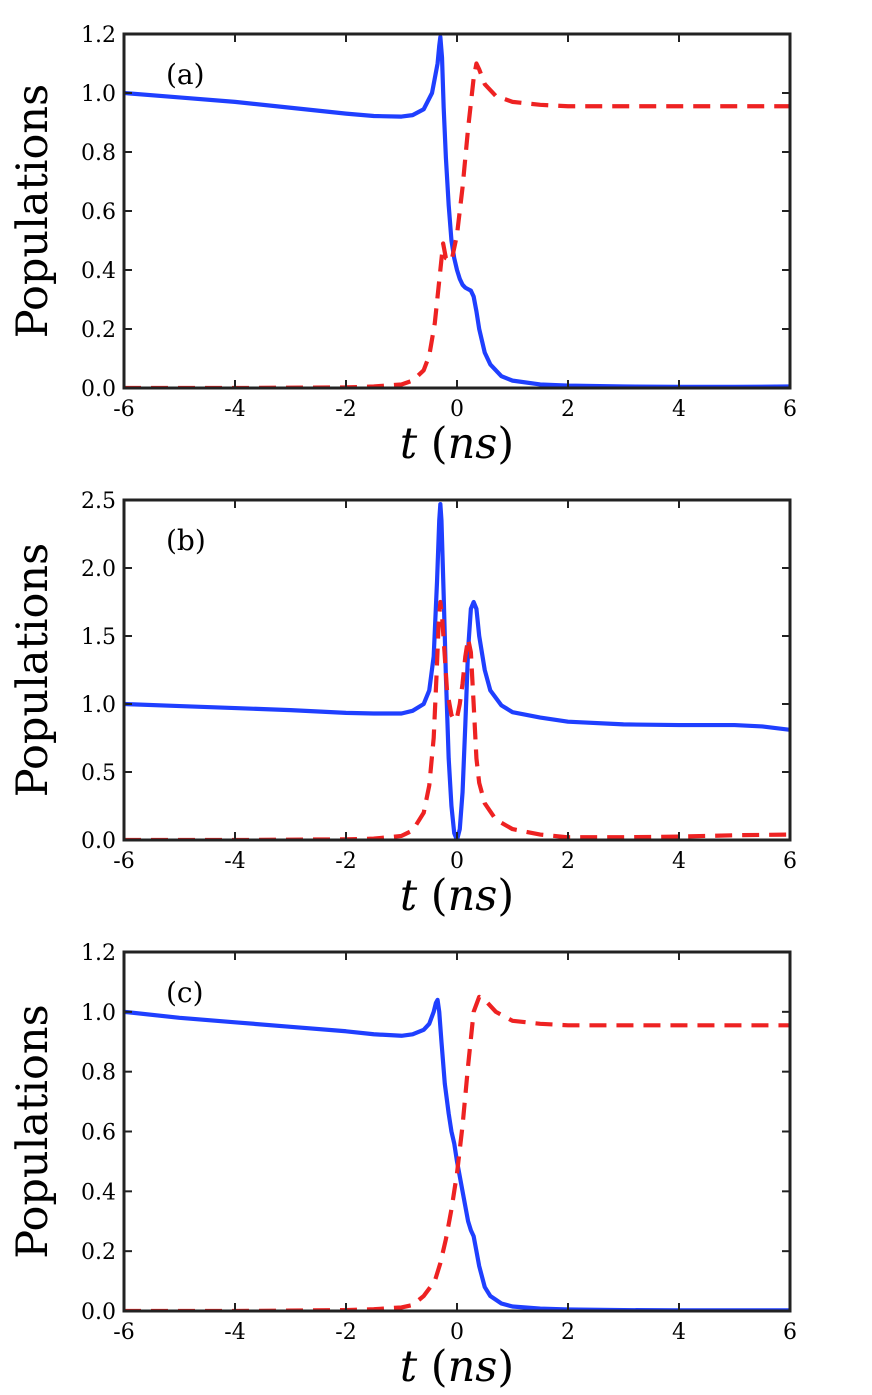  Describe the element at coordinates (98, 773) in the screenshot. I see `y-tick-label: 0.5` at that location.